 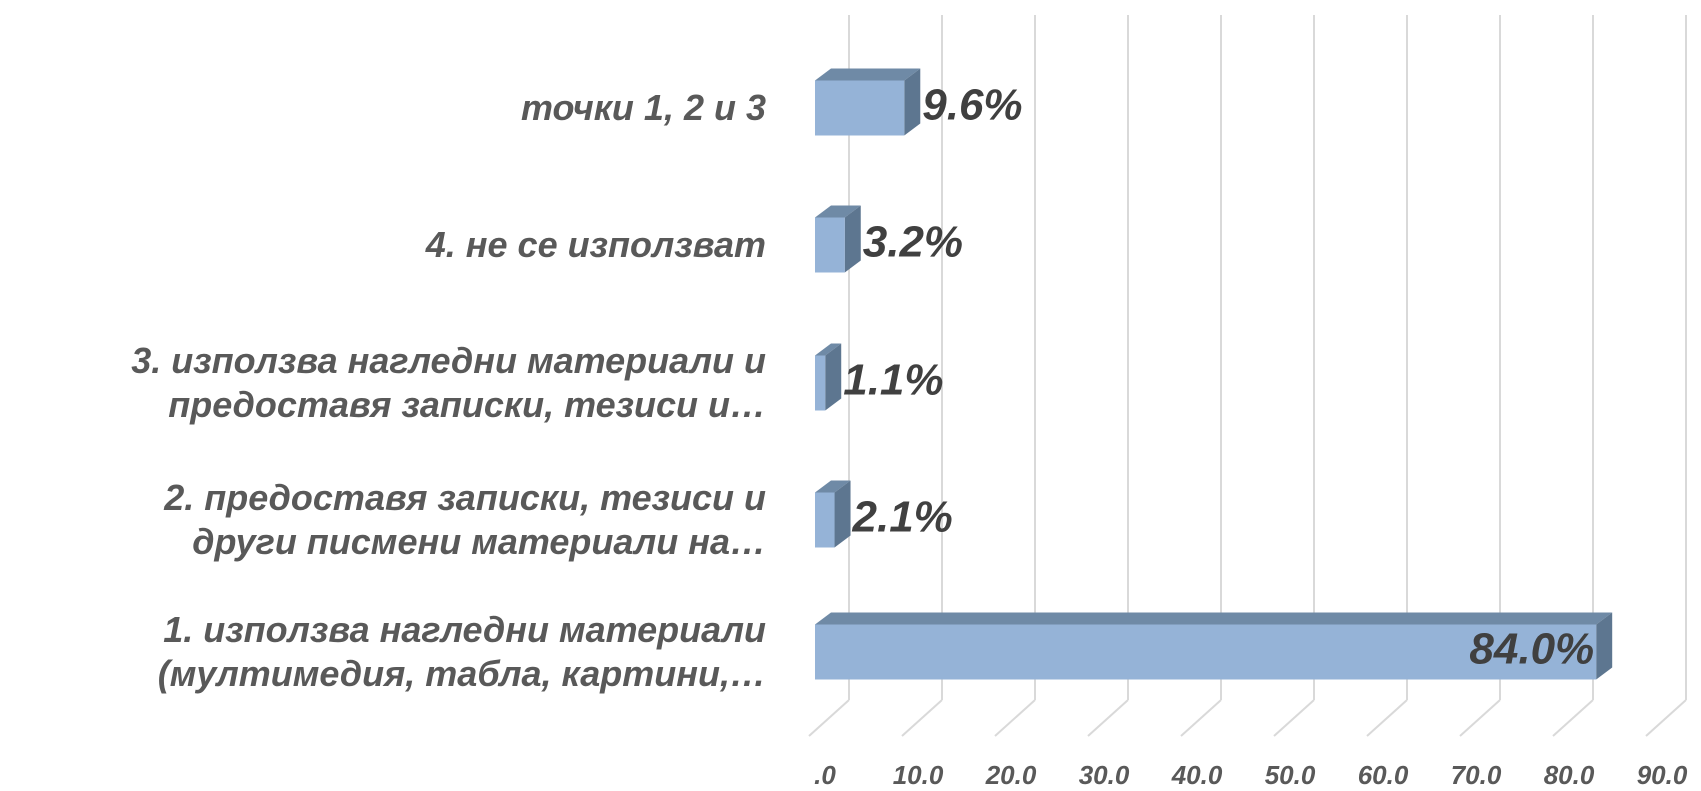 What do you see at coordinates (643, 107) in the screenshot?
I see `category-label: точки 1, 2 и 3` at bounding box center [643, 107].